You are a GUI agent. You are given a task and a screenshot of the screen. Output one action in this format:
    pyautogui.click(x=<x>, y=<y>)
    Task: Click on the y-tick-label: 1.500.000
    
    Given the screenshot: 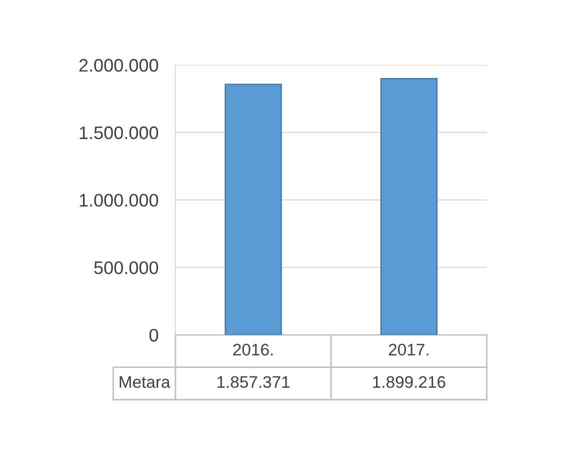 What is the action you would take?
    pyautogui.click(x=119, y=133)
    